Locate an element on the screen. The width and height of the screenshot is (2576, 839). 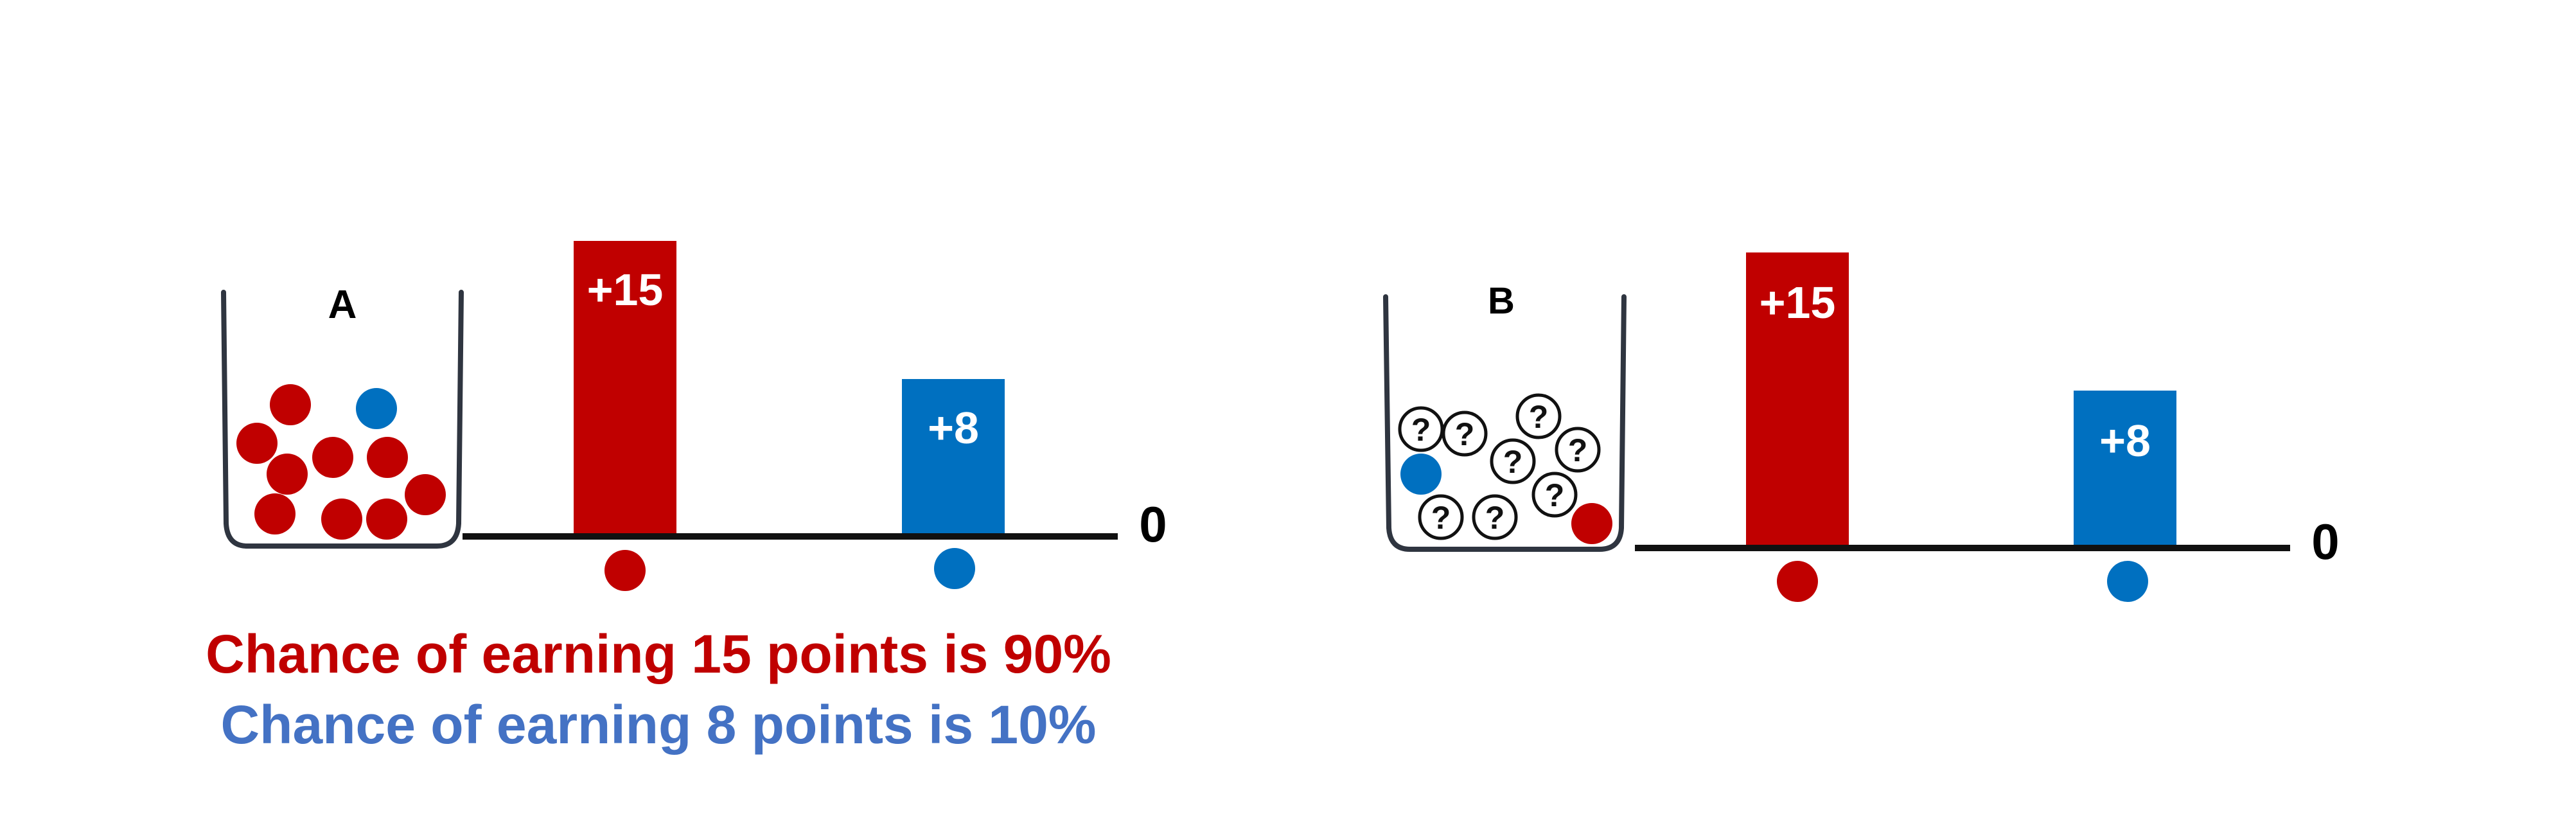
urn-a-outline is located at coordinates (342, 420).